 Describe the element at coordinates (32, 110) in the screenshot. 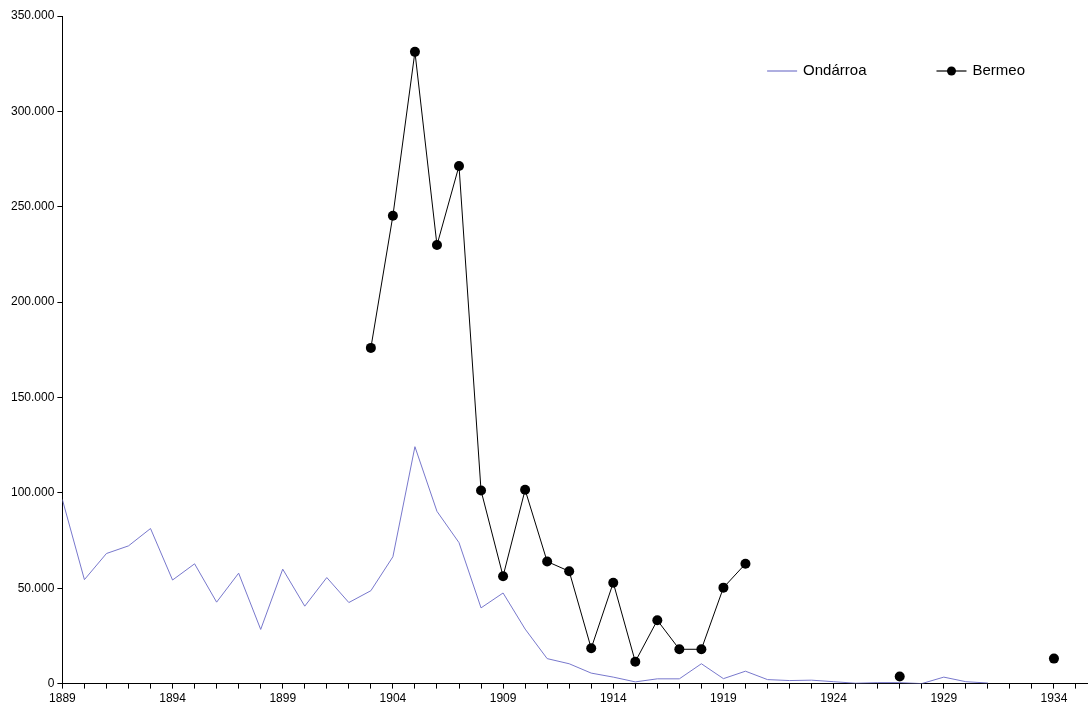

I see `y-tick-label: 300.000` at that location.